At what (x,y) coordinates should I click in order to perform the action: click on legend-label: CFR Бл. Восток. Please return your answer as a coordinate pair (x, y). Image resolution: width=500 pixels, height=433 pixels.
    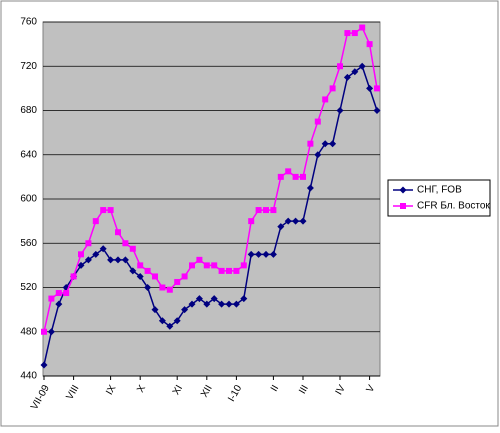
    Looking at the image, I should click on (453, 206).